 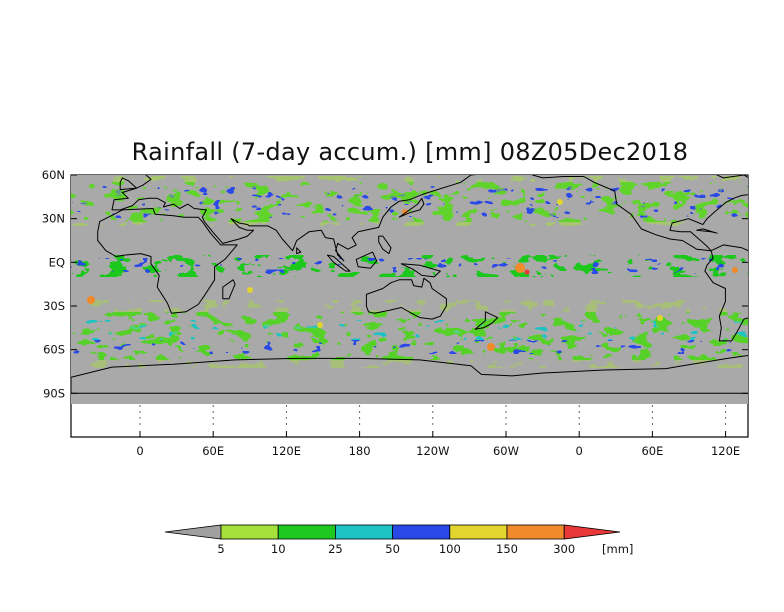 I want to click on landmass-borneo, so click(x=366, y=260).